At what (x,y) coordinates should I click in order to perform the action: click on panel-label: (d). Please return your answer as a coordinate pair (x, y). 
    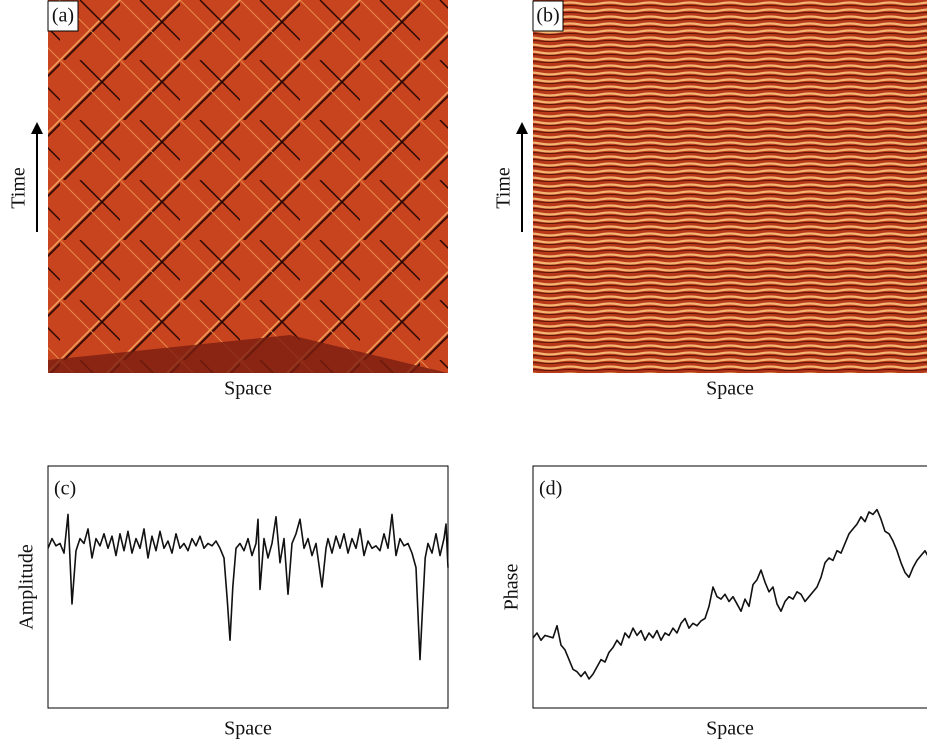
    Looking at the image, I should click on (550, 489).